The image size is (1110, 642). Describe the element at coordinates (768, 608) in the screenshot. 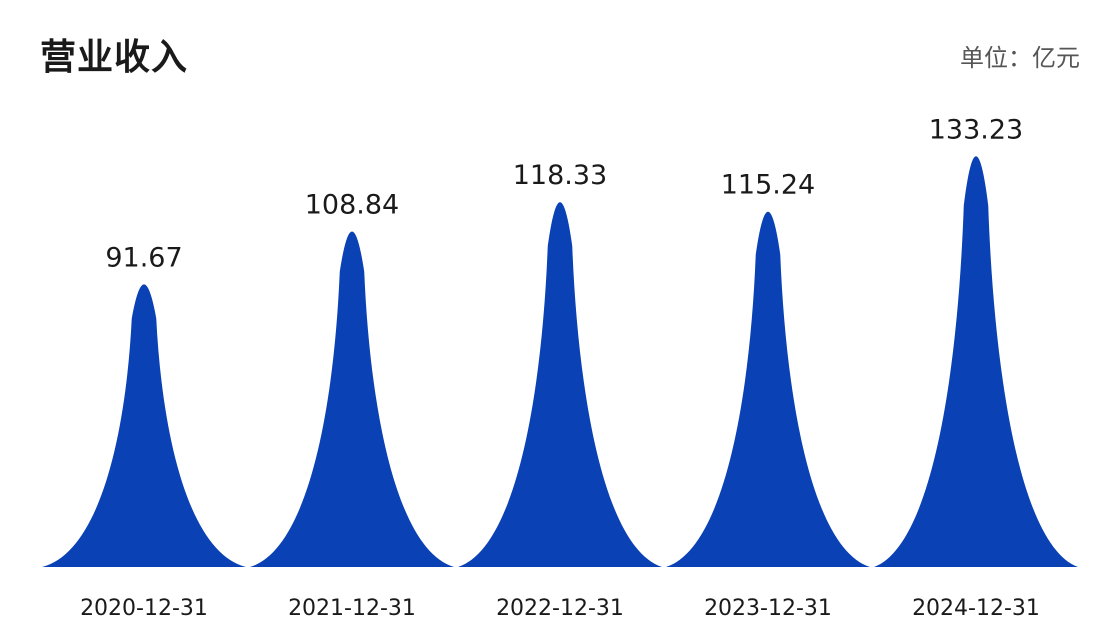

I see `x-tick-label-2023-12-31: 2023-12-31` at that location.